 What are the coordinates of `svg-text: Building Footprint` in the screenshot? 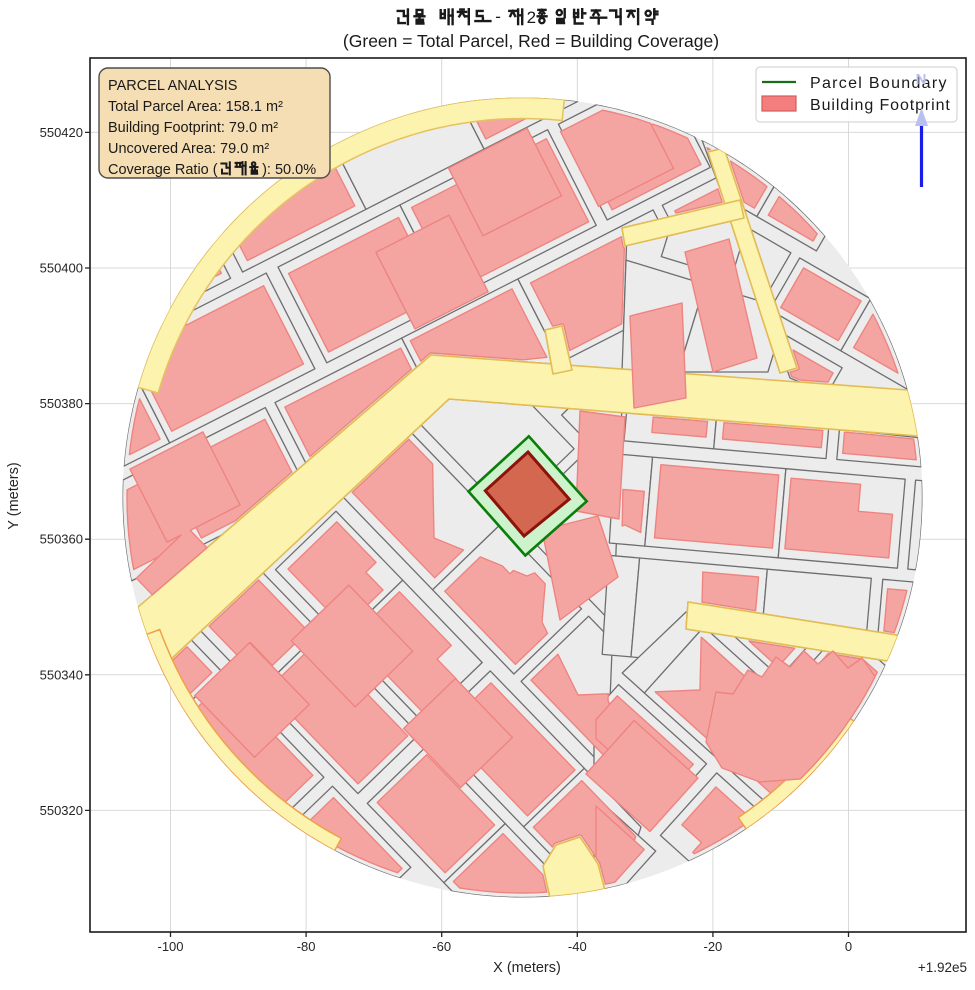 It's located at (880, 105).